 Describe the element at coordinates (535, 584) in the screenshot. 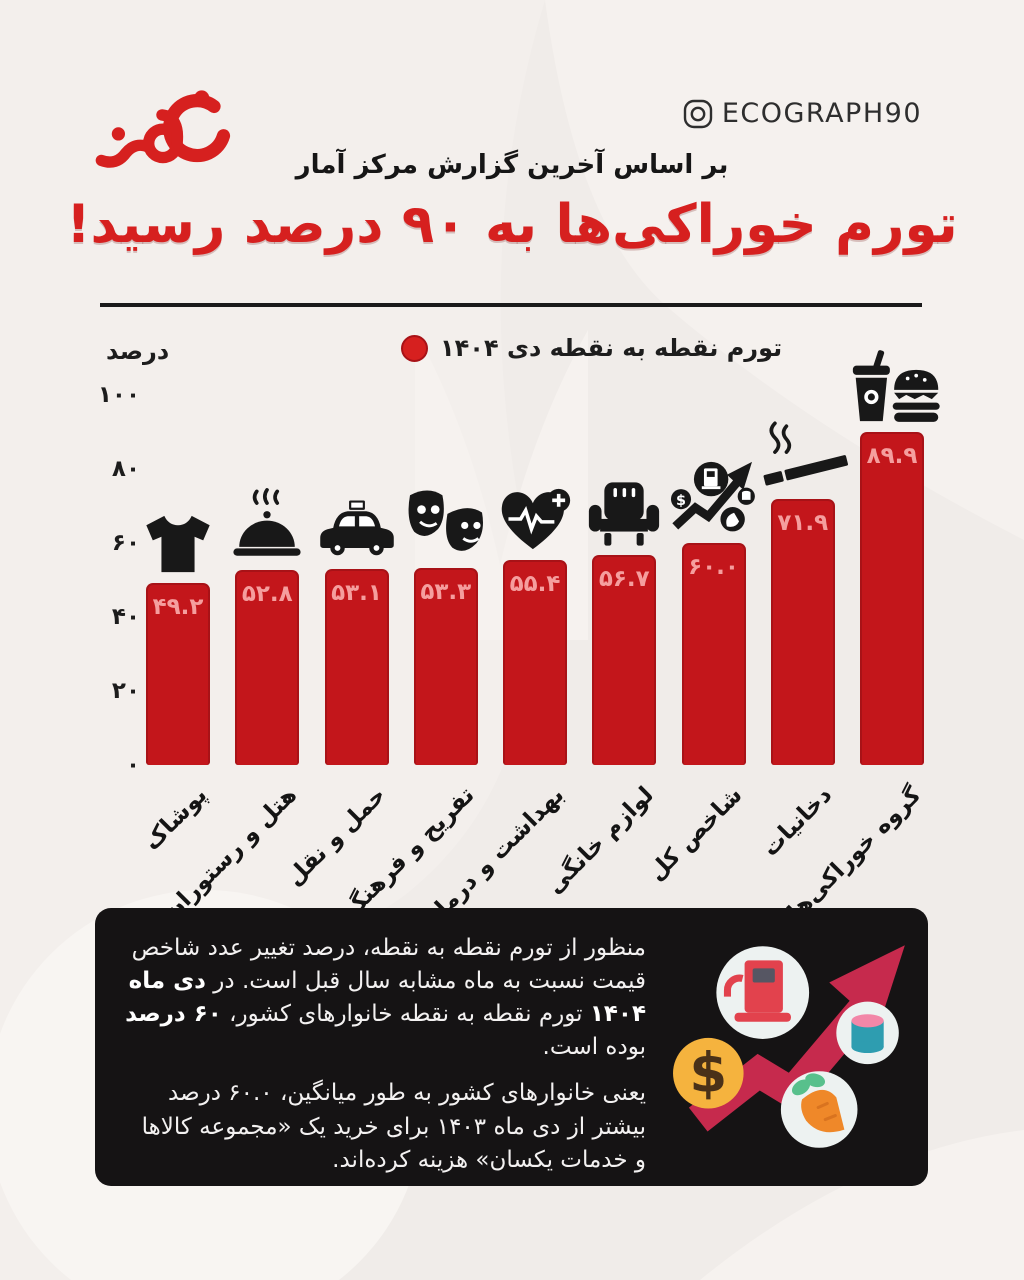

I see `bar-value-label: ۵۵.۴` at that location.